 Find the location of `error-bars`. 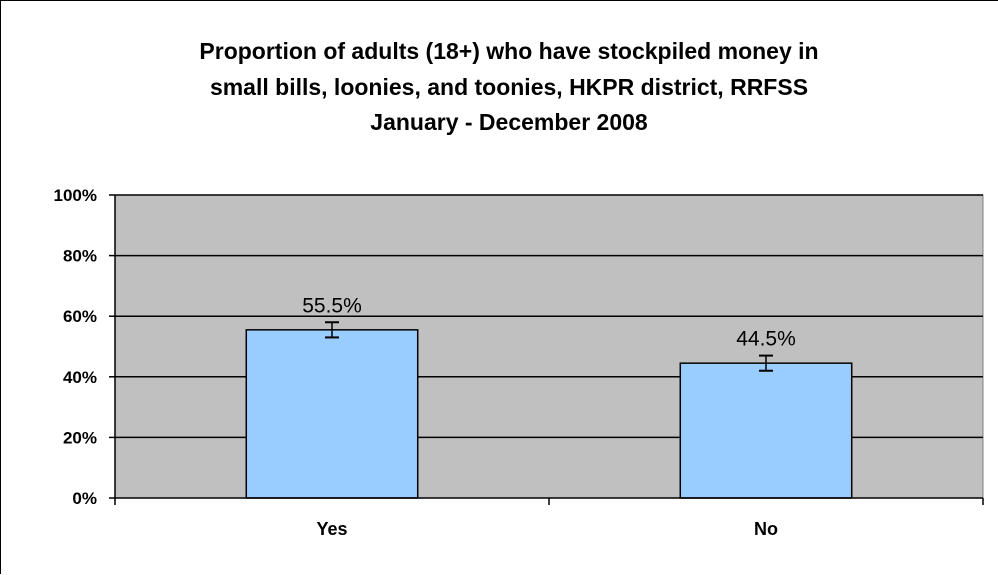

error-bars is located at coordinates (549, 346).